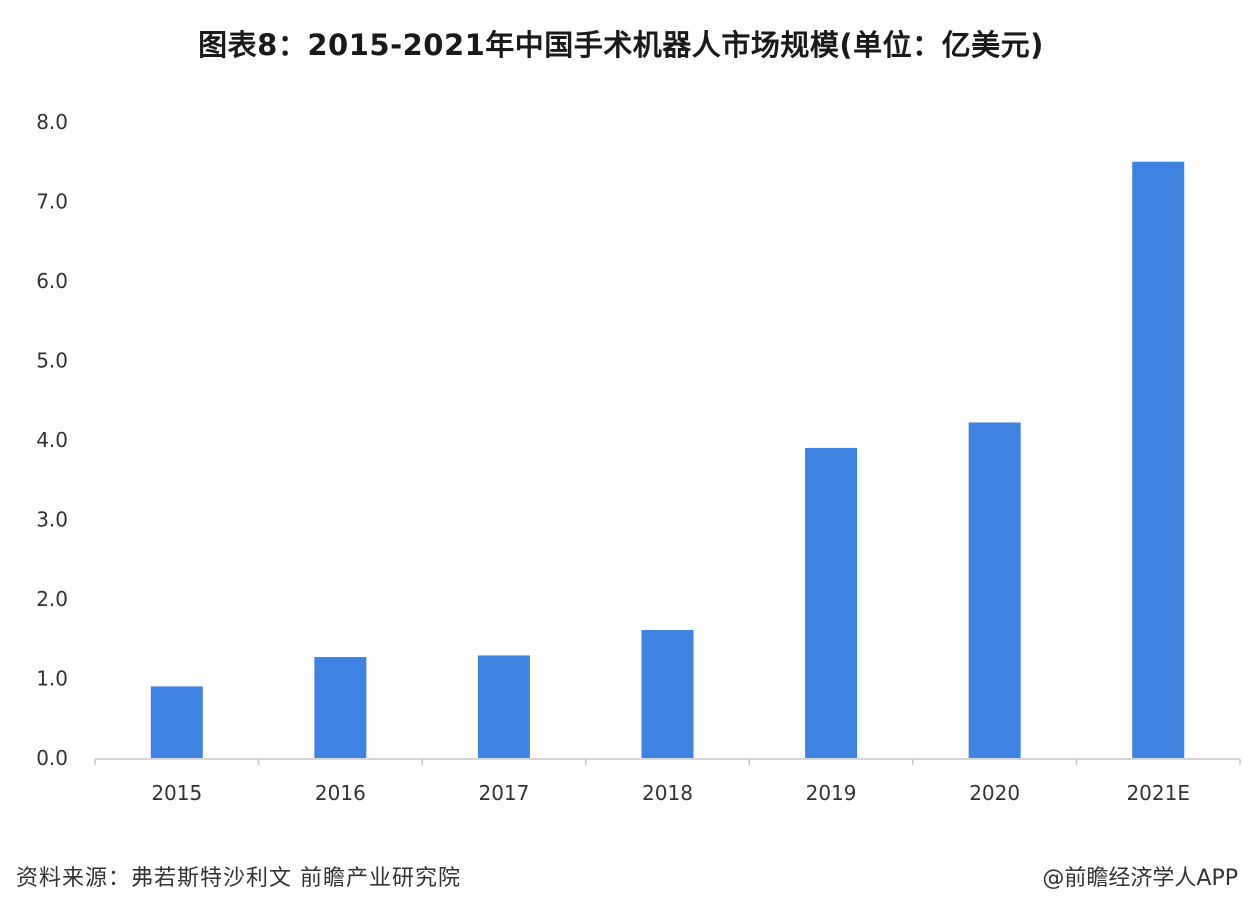 This screenshot has height=918, width=1242. I want to click on x-axis-labels: 2015 2016 2017 2018 2019 2020 2021E, so click(670, 793).